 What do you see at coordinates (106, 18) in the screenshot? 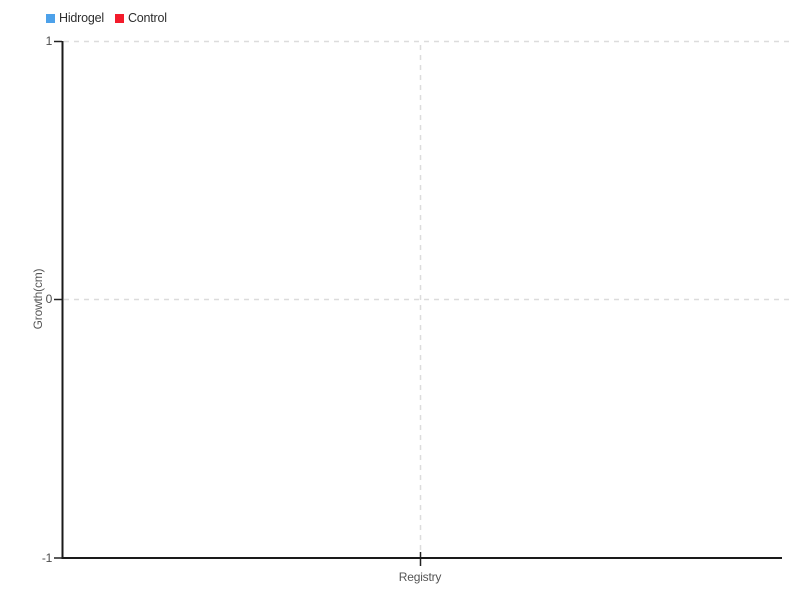
I see `chart-legend: Hidrogel Control` at bounding box center [106, 18].